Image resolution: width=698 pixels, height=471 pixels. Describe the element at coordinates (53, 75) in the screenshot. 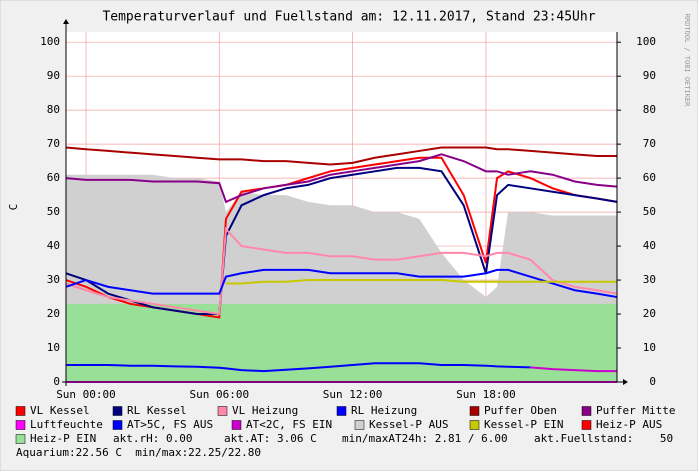

I see `y-tick-label: 90` at that location.